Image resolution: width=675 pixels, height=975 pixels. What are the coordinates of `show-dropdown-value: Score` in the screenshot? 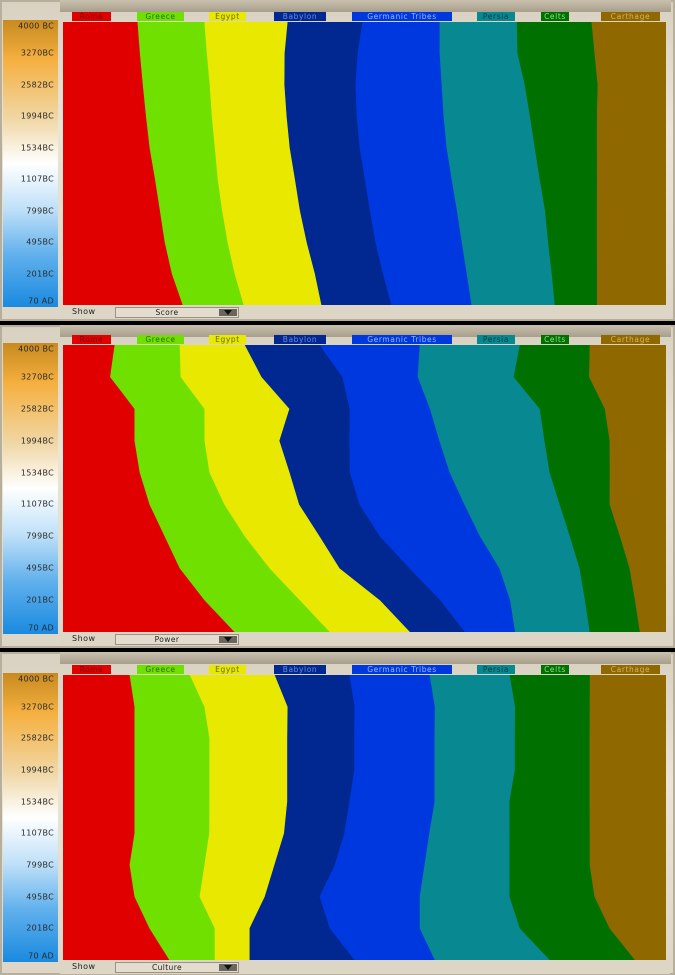 It's located at (167, 312).